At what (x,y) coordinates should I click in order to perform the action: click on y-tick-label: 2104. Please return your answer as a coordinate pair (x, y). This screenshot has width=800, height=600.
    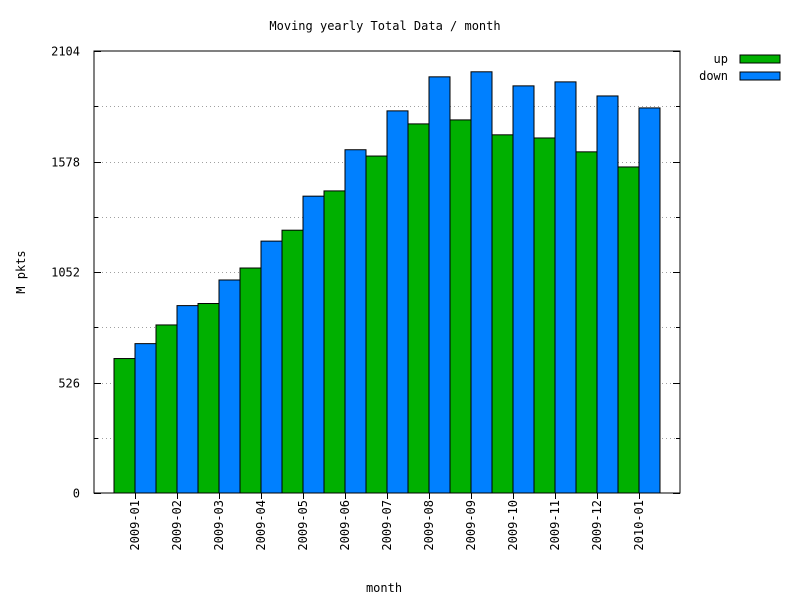
    Looking at the image, I should click on (65, 52).